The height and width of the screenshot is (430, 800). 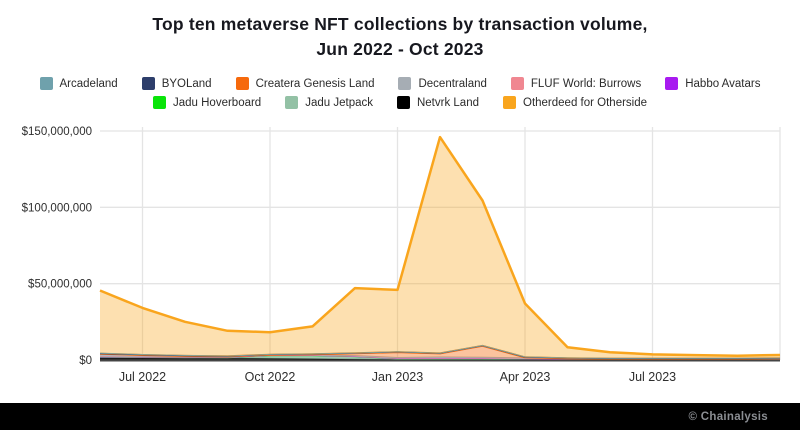 I want to click on legend-swatch-jadu-hoverboard, so click(x=159, y=102).